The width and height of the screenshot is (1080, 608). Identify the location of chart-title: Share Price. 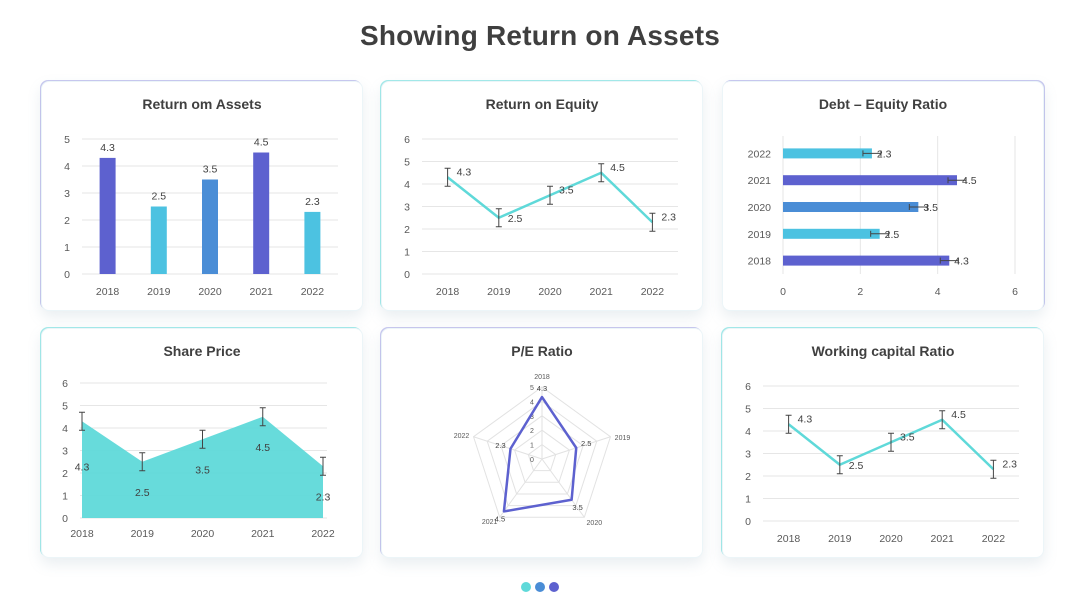
(202, 351).